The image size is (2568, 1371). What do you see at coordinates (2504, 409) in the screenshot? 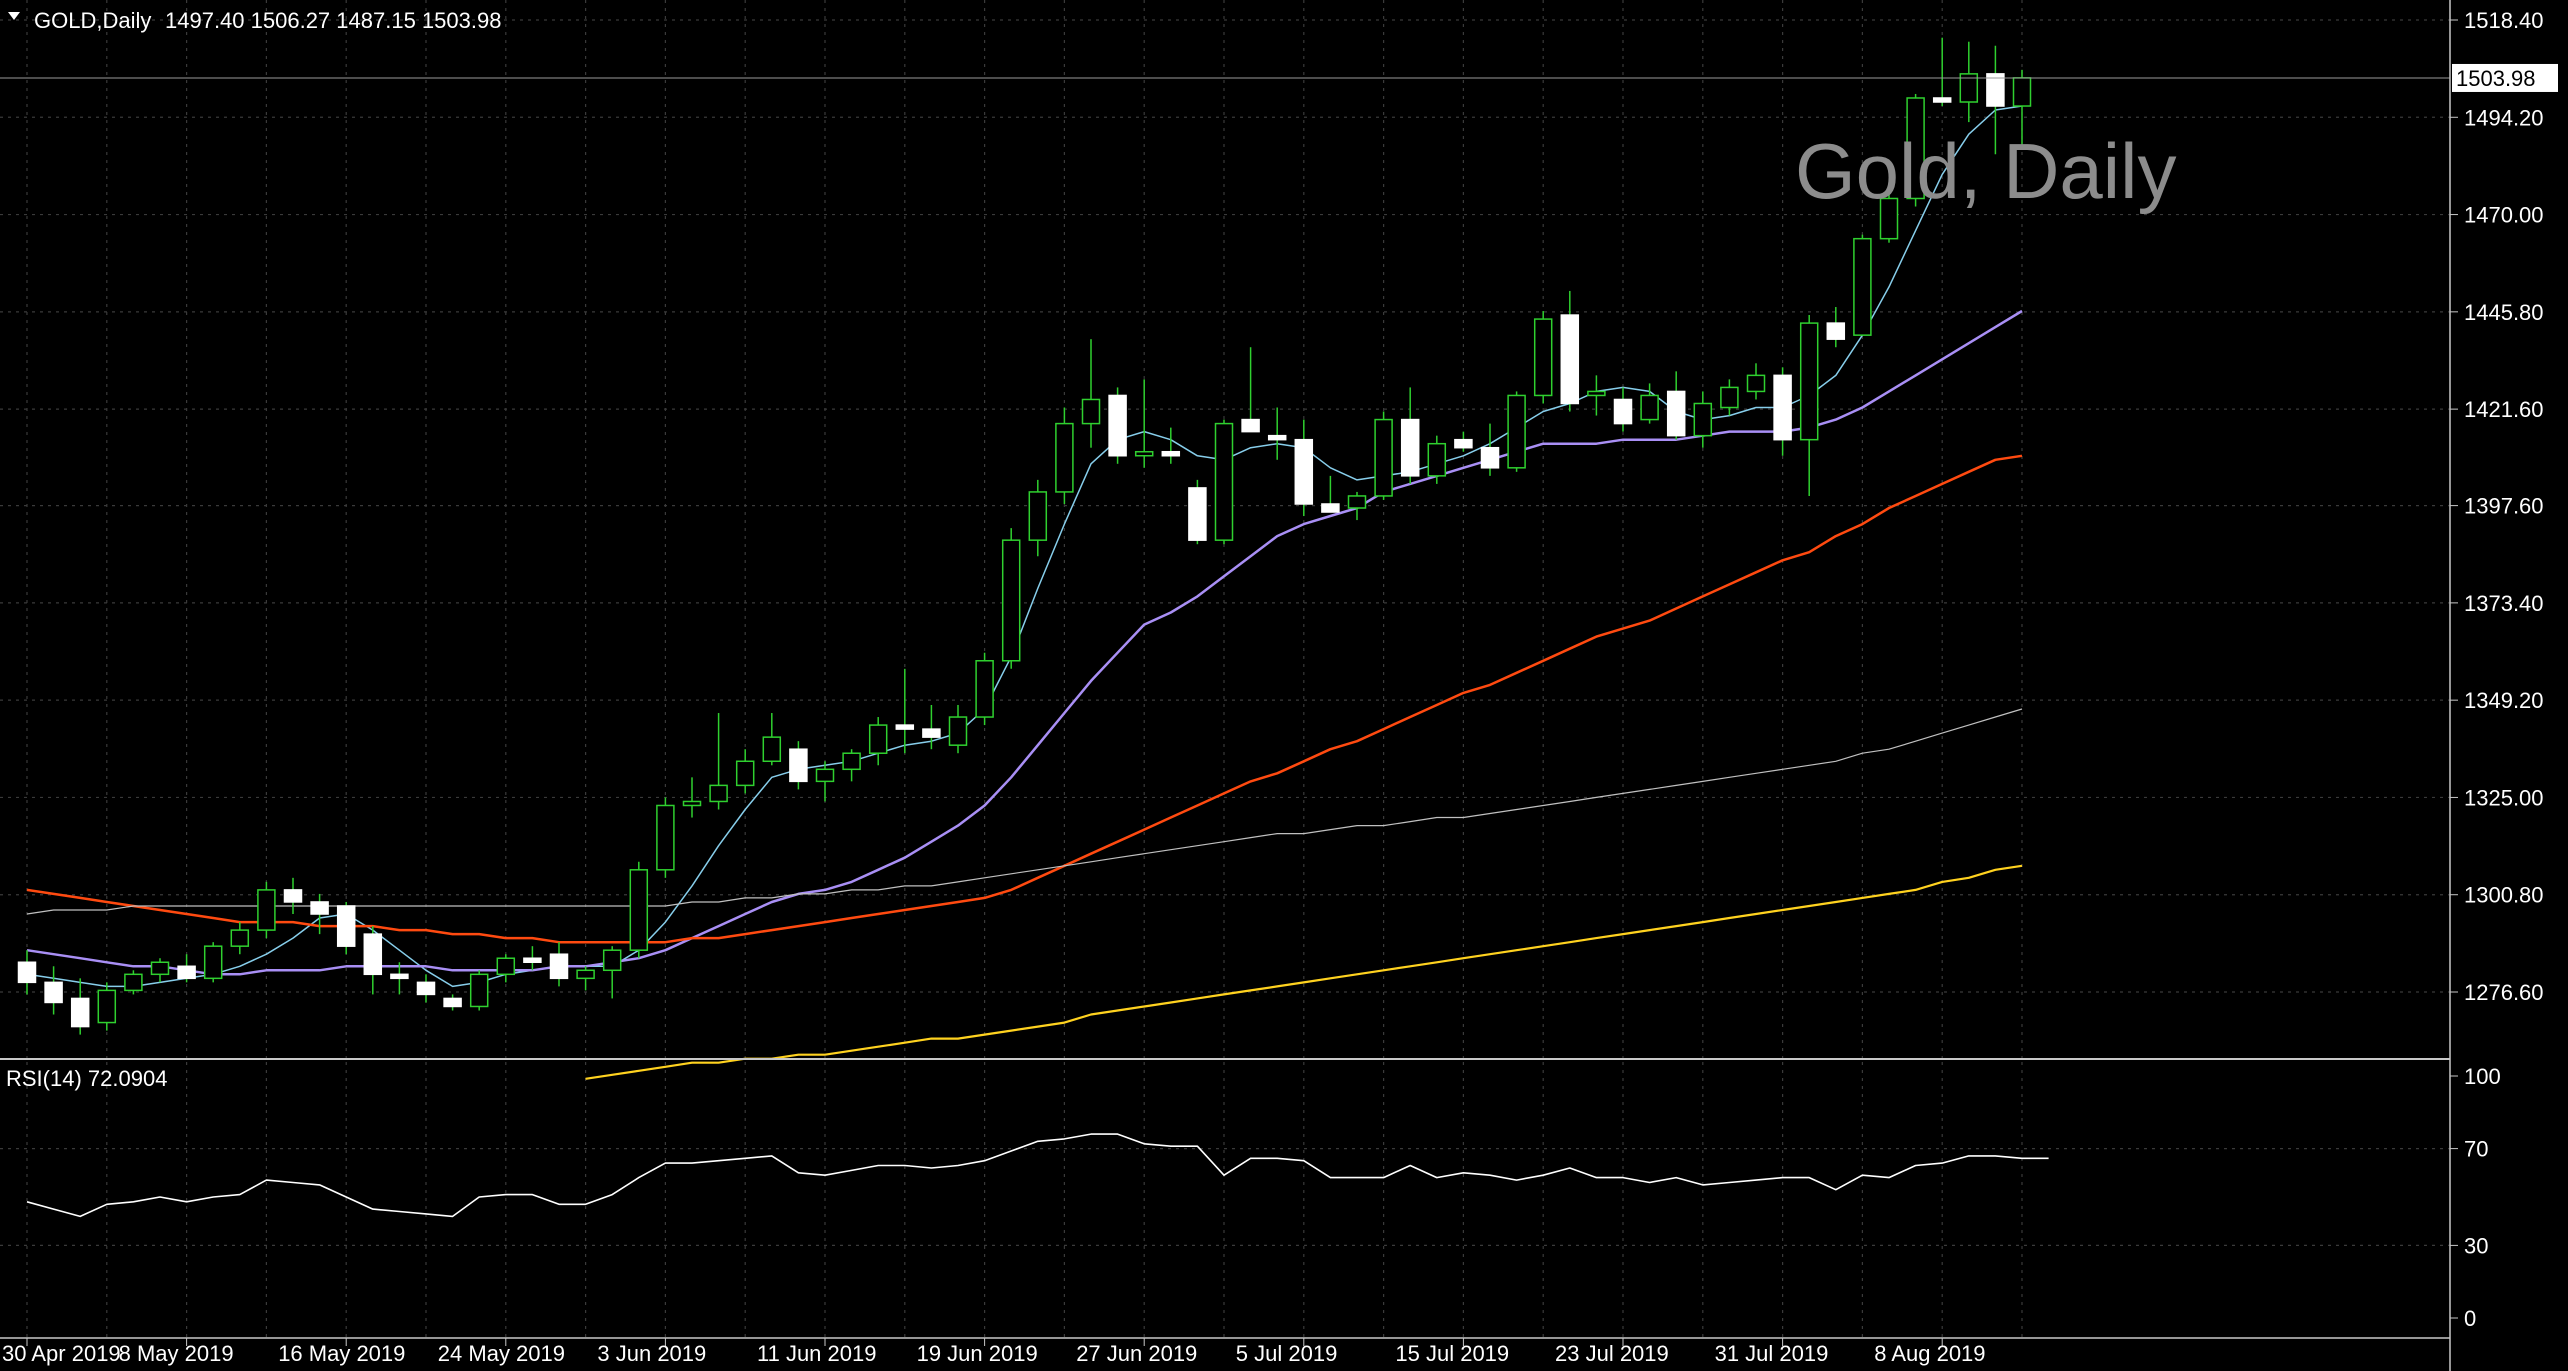
I see `price-tick-label: 1421.60` at bounding box center [2504, 409].